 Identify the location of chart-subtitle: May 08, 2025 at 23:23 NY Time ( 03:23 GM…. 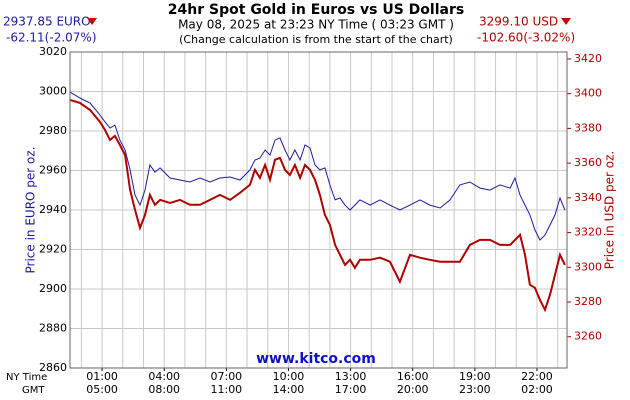
(316, 25).